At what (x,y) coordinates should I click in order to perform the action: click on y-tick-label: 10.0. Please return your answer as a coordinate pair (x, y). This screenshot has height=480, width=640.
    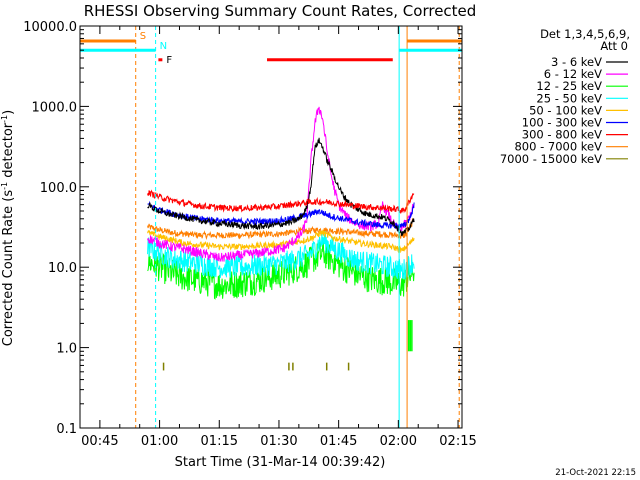
    Looking at the image, I should click on (62, 268).